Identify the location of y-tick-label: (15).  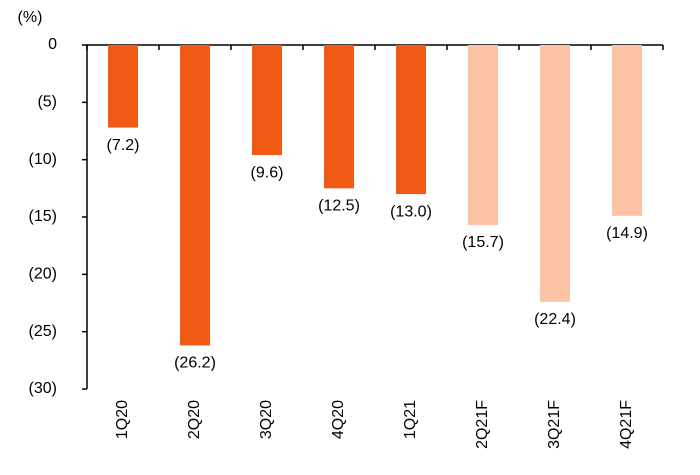
(43, 216).